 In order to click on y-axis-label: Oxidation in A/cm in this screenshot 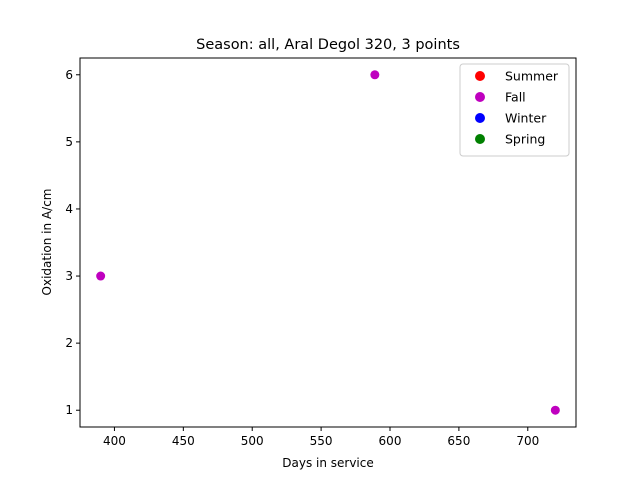, I will do `click(47, 242)`.